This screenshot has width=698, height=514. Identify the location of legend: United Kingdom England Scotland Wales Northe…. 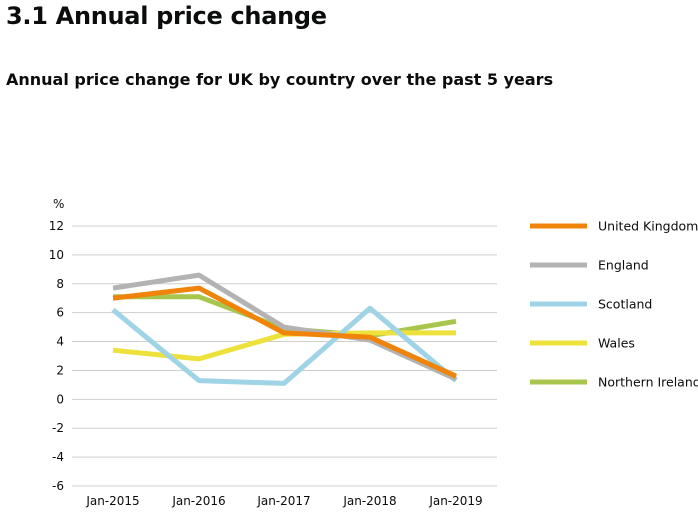
(614, 304).